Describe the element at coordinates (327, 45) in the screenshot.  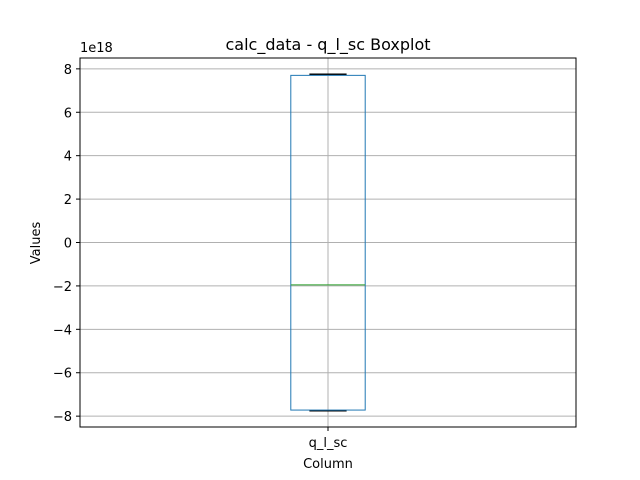
I see `chart-title: calc_data - q_l_sc Boxplot` at that location.